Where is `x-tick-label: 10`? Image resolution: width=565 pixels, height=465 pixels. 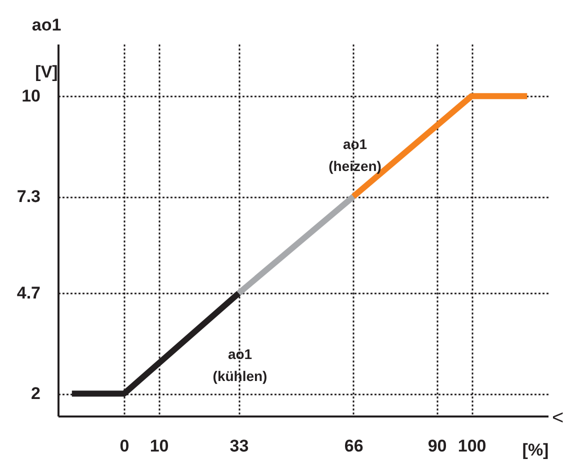
x-tick-label: 10 is located at coordinates (159, 446).